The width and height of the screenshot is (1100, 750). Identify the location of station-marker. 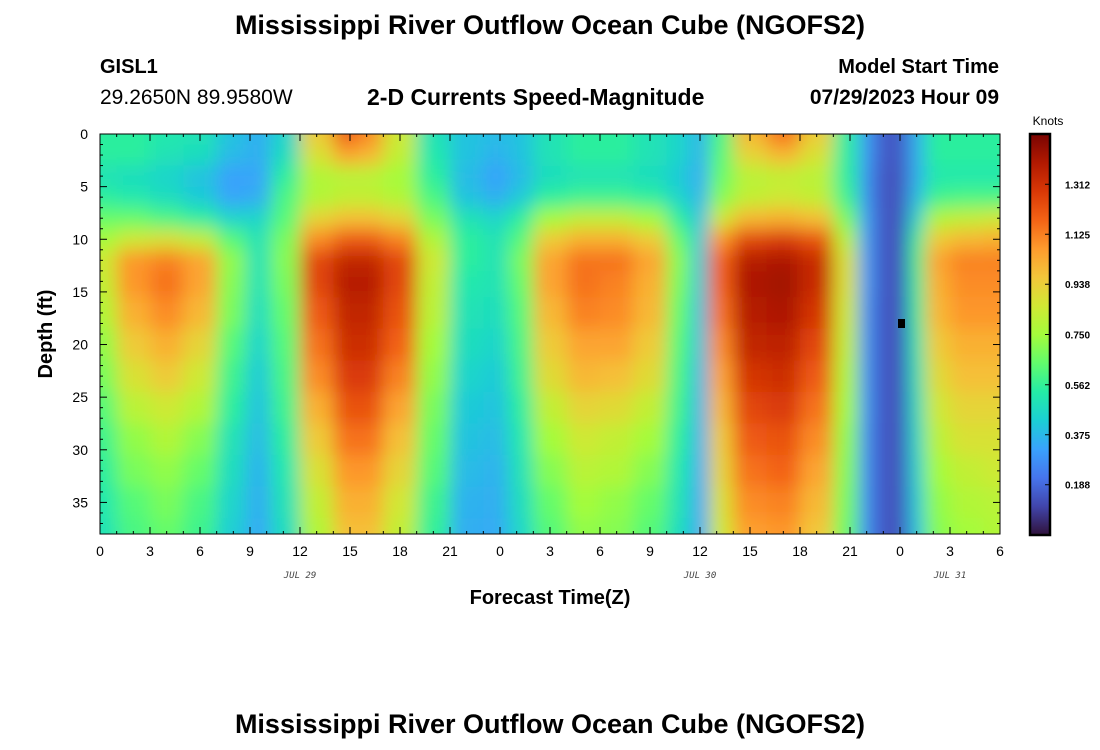
(901, 323).